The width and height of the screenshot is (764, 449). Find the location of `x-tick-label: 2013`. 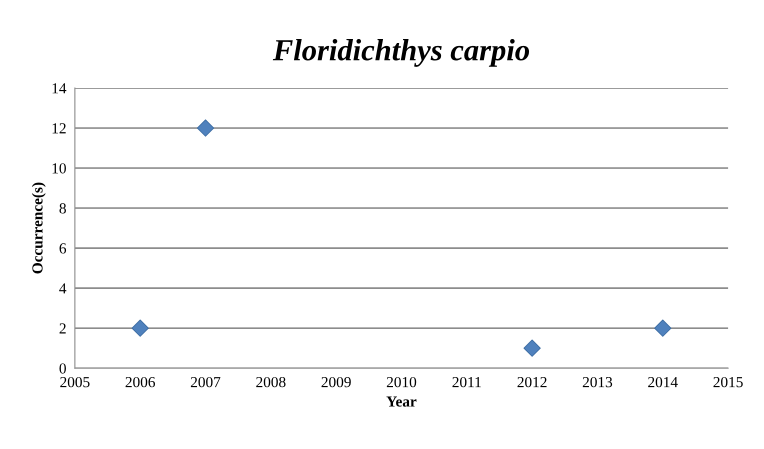

x-tick-label: 2013 is located at coordinates (597, 382).